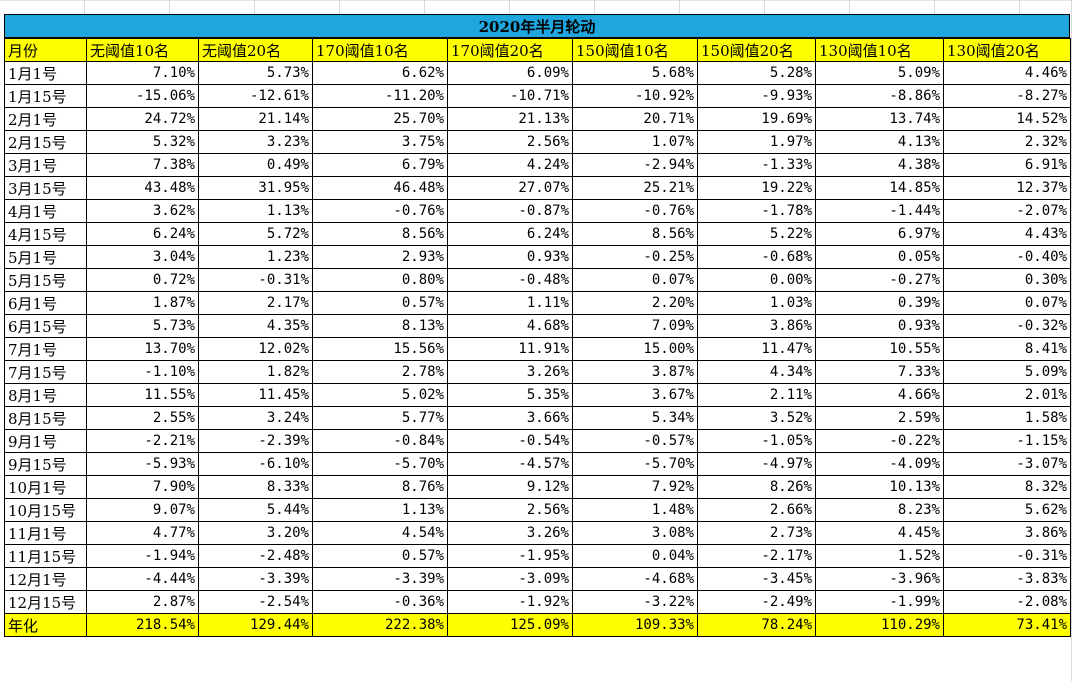 The width and height of the screenshot is (1084, 681). What do you see at coordinates (1007, 50) in the screenshot?
I see `header-cell: 130阈值20名` at bounding box center [1007, 50].